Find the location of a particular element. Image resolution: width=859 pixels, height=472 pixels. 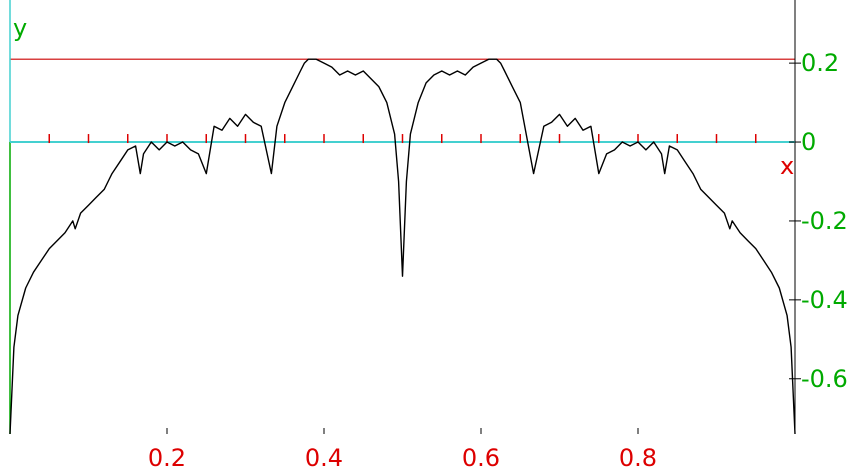

x-axis-label: x is located at coordinates (787, 166).